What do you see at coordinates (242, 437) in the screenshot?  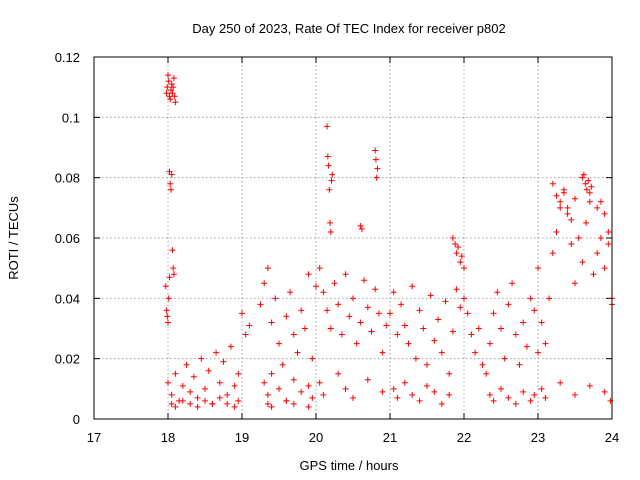 I see `x-tick-label: 19` at bounding box center [242, 437].